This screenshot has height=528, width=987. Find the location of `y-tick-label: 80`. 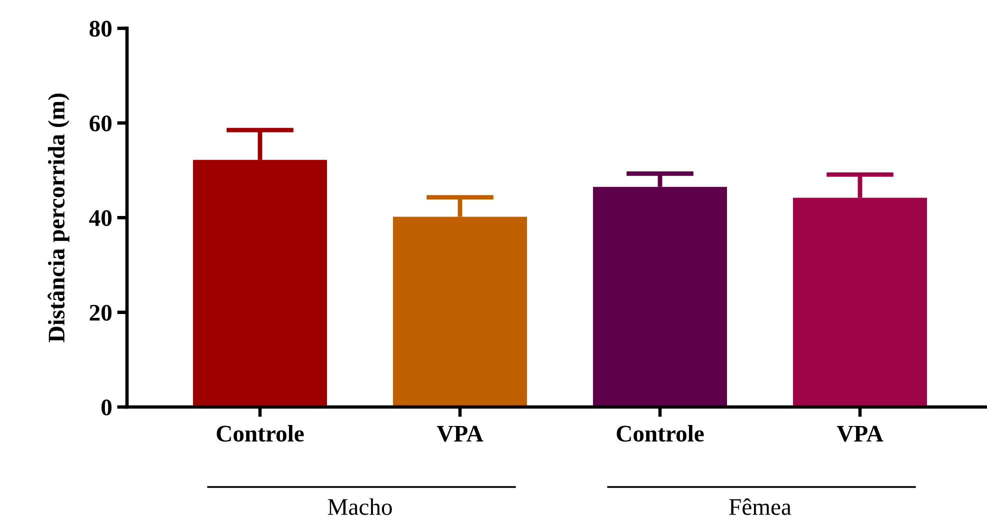

y-tick-label: 80 is located at coordinates (101, 28).